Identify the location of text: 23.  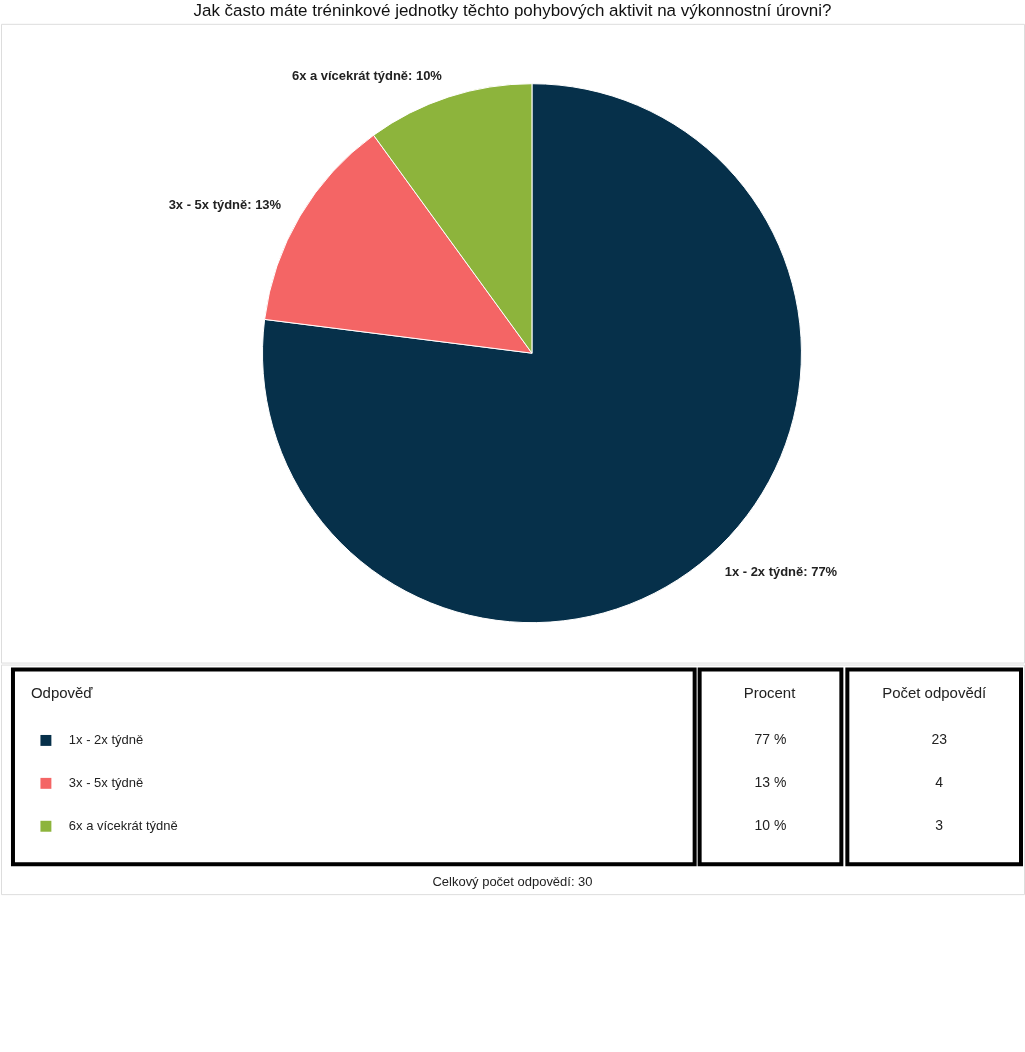
(939, 739).